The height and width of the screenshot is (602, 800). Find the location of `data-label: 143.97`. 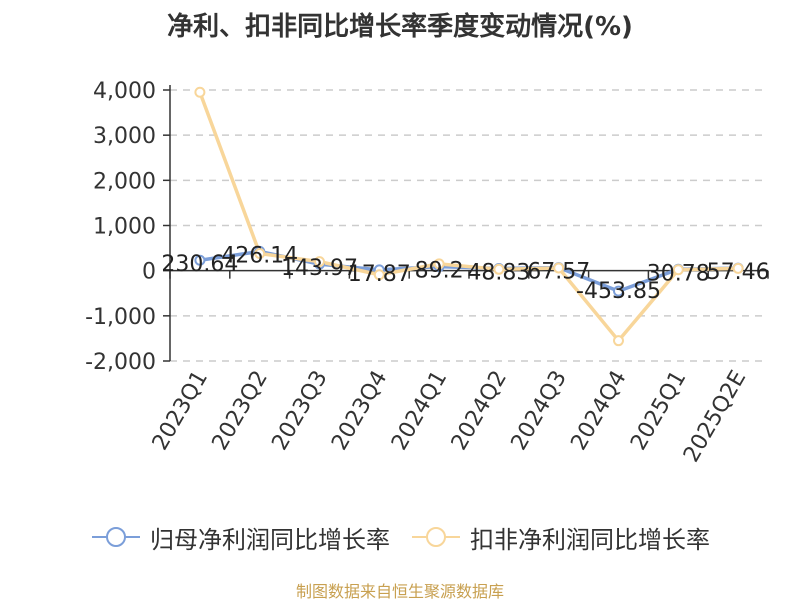

data-label: 143.97 is located at coordinates (319, 268).